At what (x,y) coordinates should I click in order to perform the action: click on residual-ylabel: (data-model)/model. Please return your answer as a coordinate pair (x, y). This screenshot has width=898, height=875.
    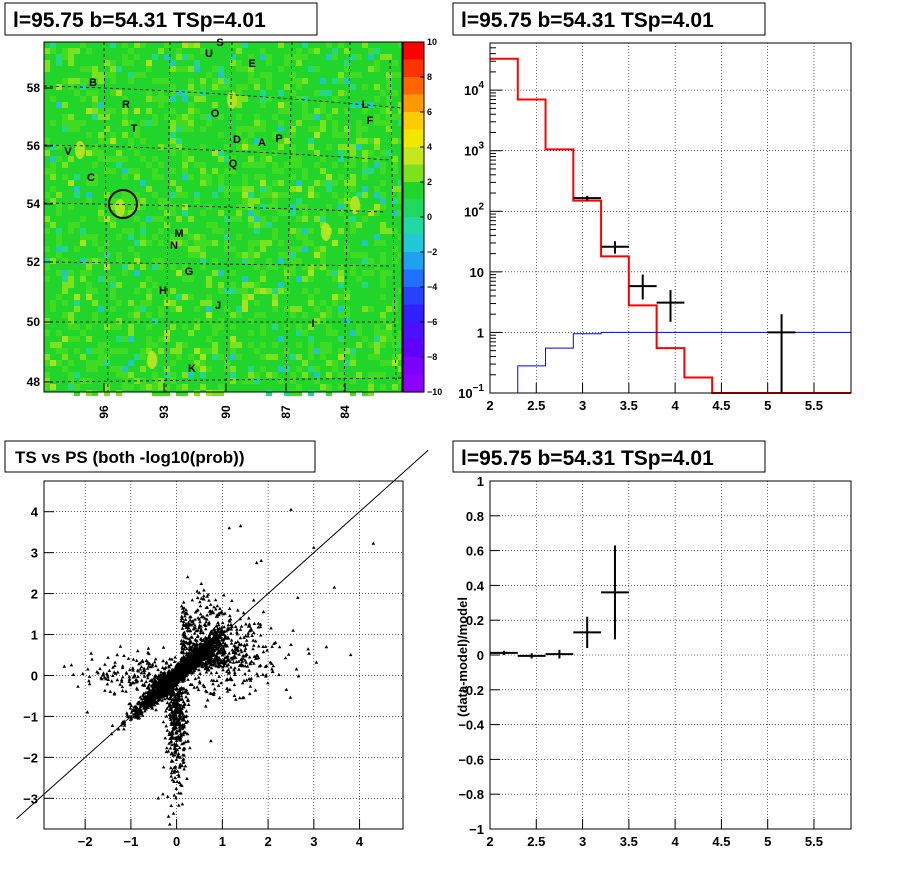
    Looking at the image, I should click on (462, 657).